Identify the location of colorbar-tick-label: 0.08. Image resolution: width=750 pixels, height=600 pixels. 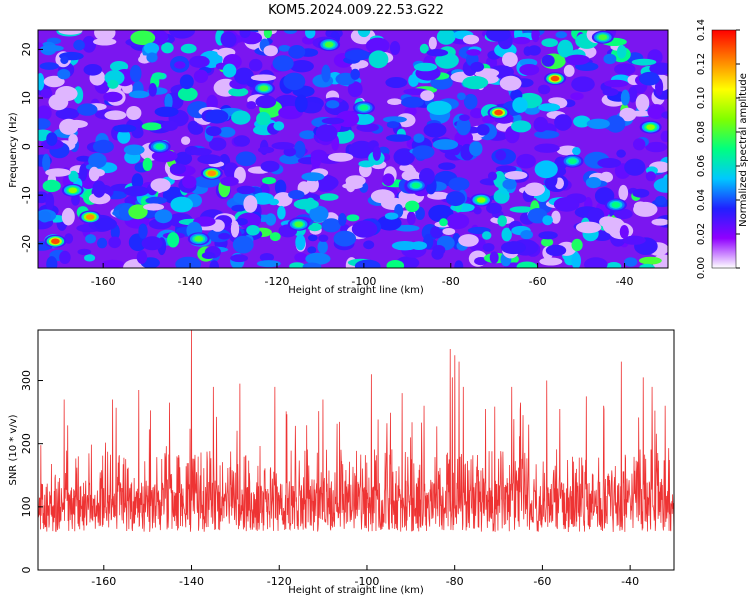
(701, 132).